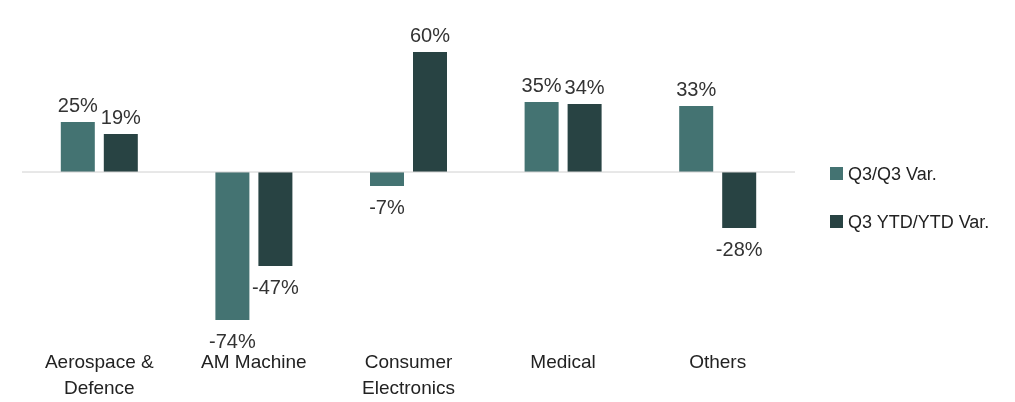  Describe the element at coordinates (696, 89) in the screenshot. I see `data-label: 33%` at that location.